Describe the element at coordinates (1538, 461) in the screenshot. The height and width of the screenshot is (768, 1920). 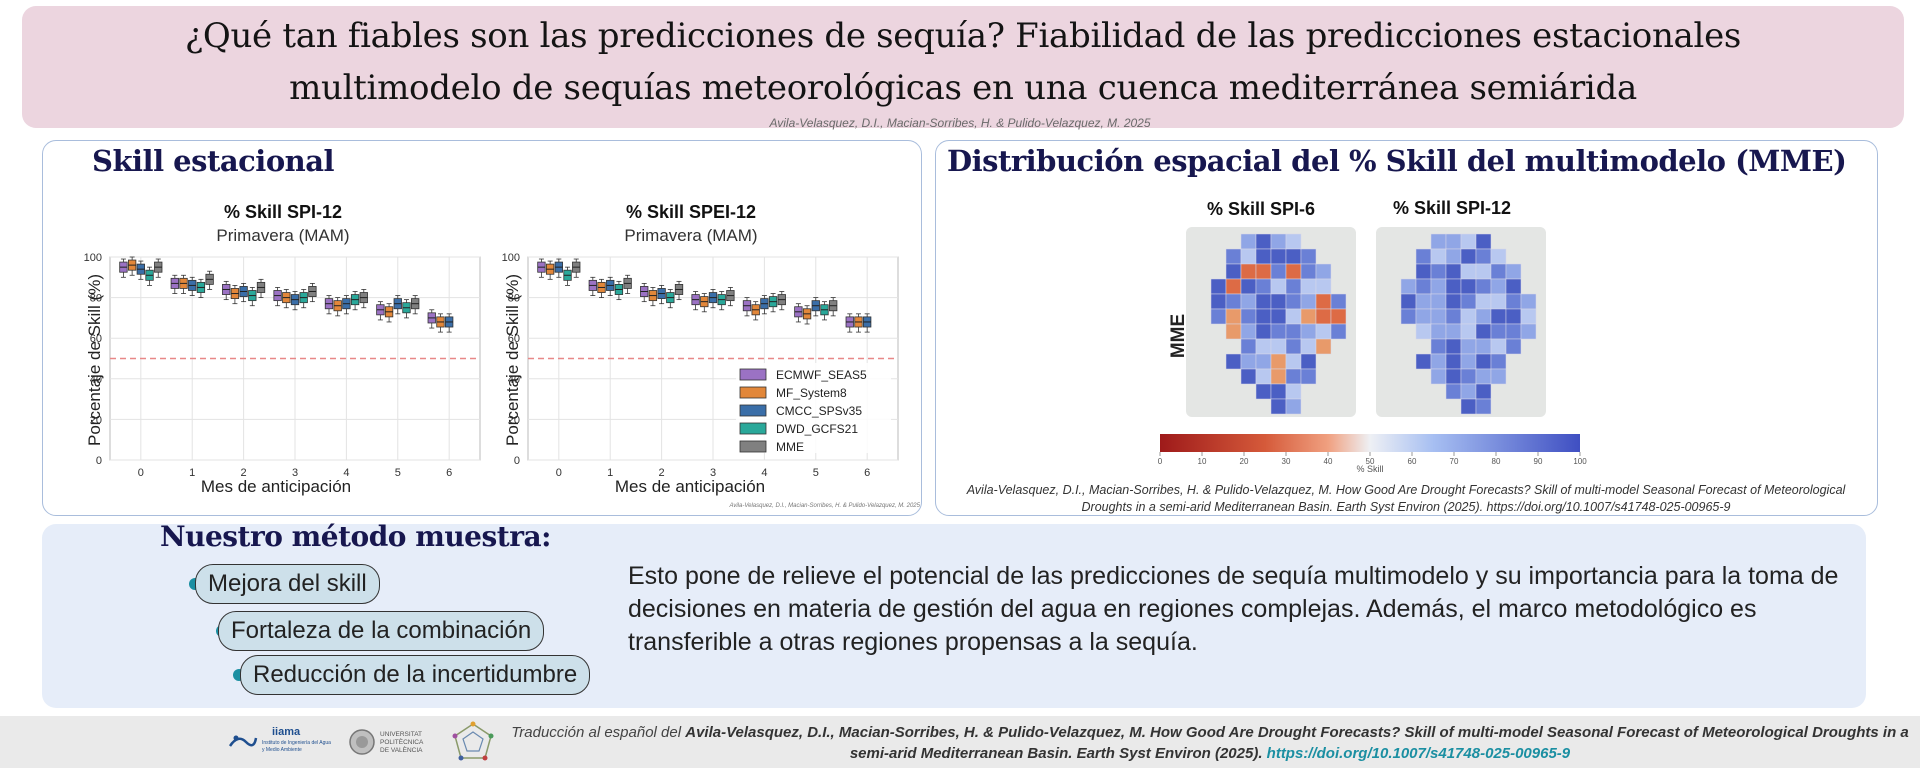
I see `colorbar-tick-label: 90` at that location.